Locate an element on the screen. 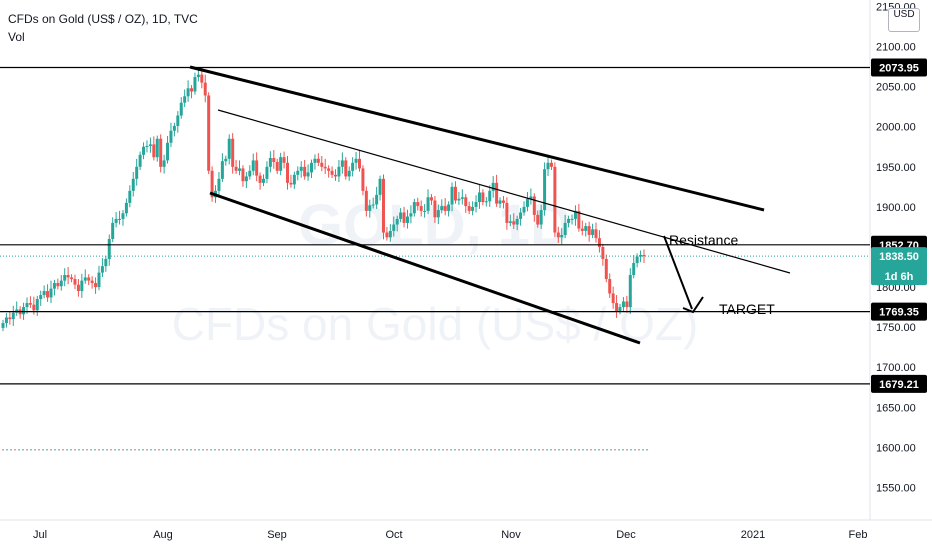  price-tick-1: 2100.00 is located at coordinates (896, 48).